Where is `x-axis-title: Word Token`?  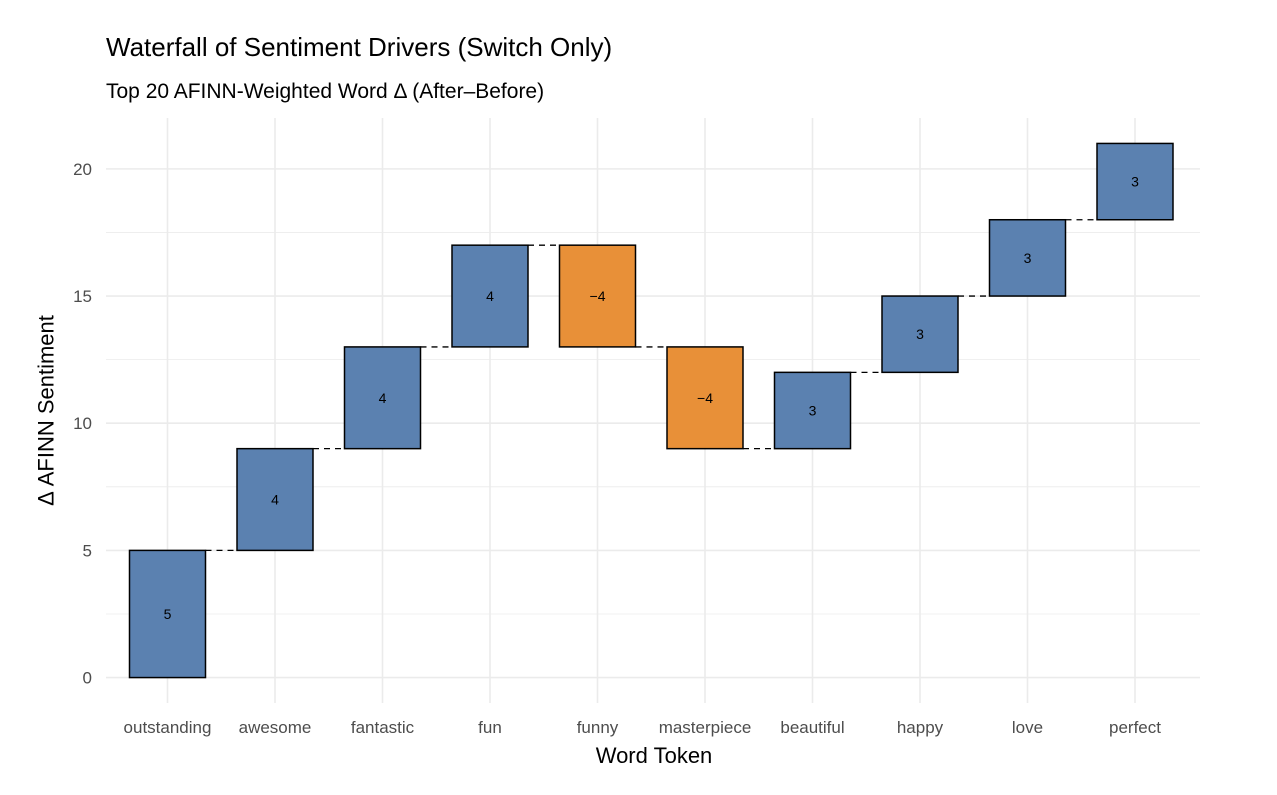 x-axis-title: Word Token is located at coordinates (654, 755).